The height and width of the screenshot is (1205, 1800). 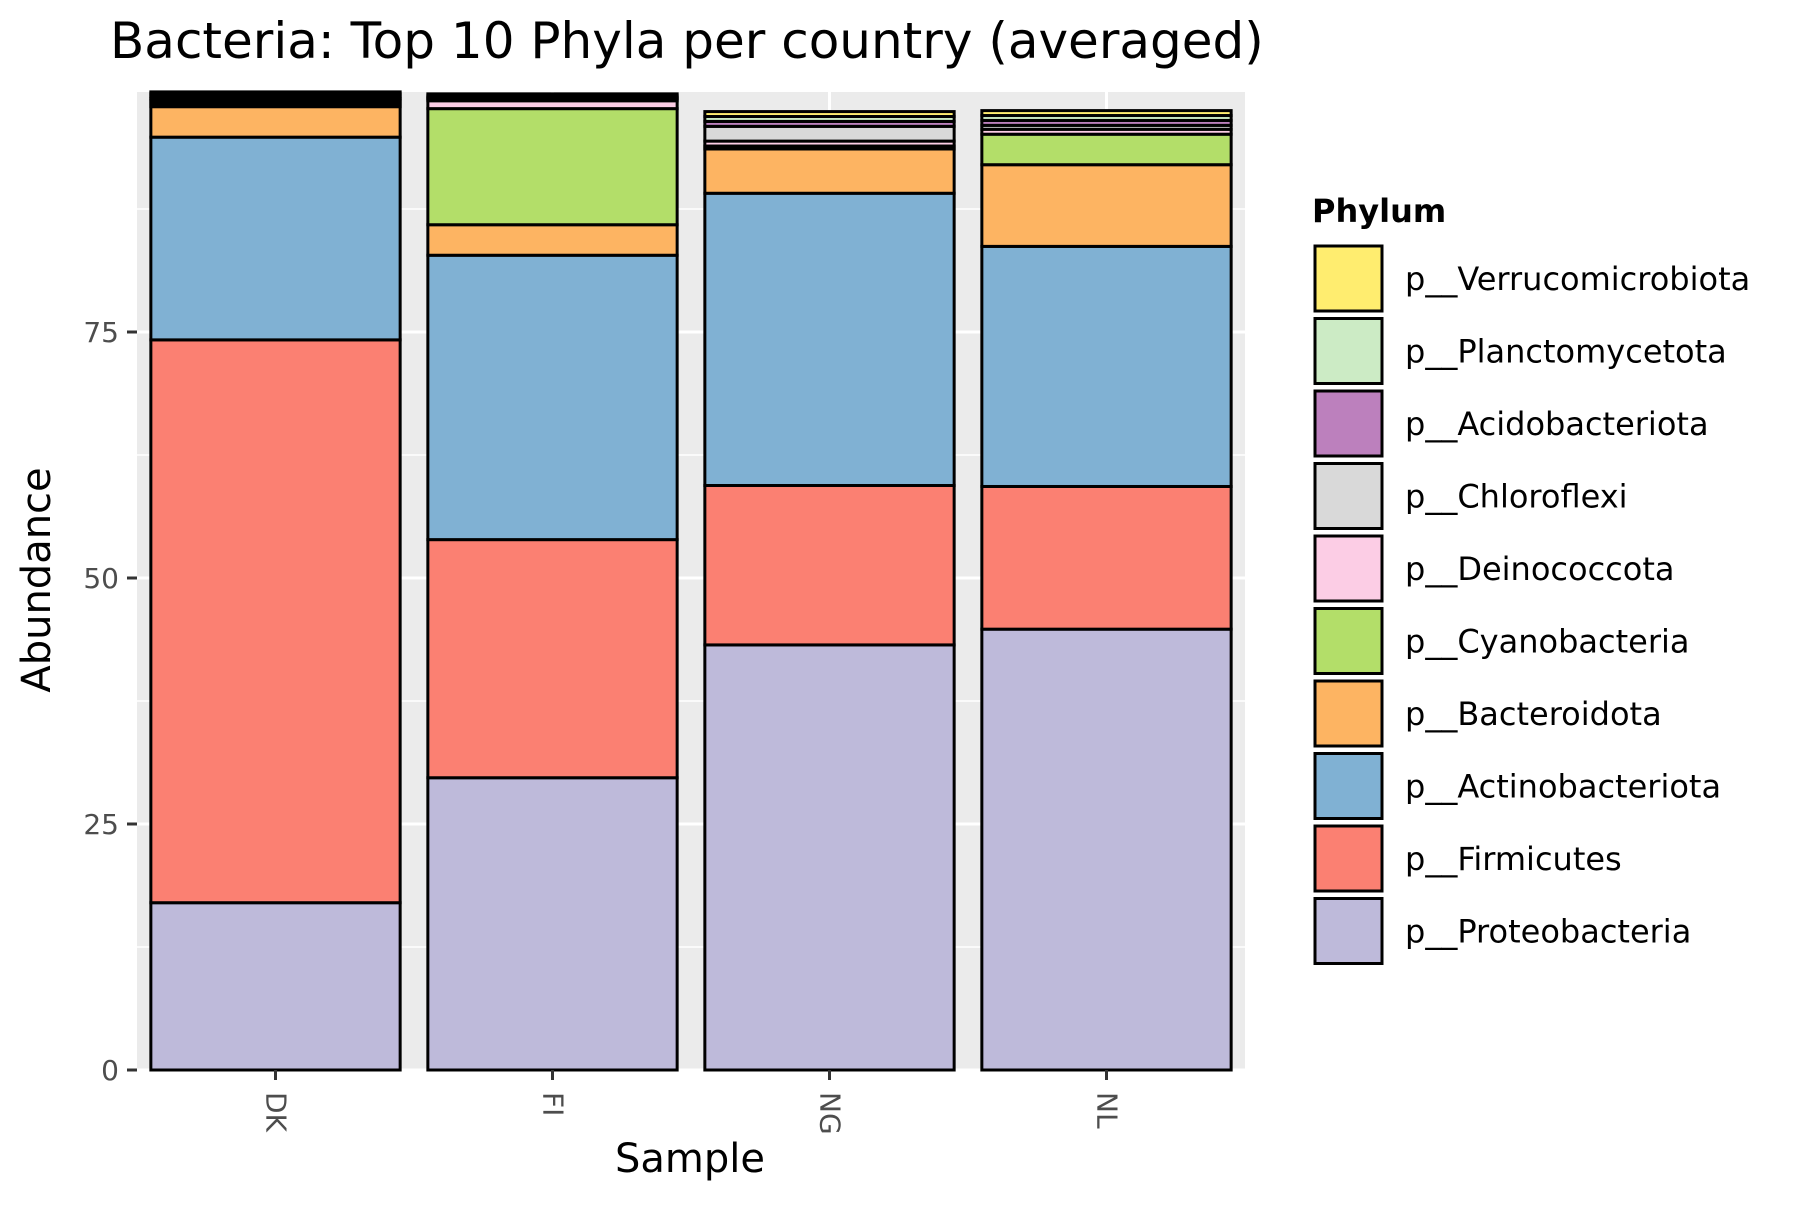 What do you see at coordinates (1577, 279) in the screenshot?
I see `legend-label: p__Verrucomicrobiota` at bounding box center [1577, 279].